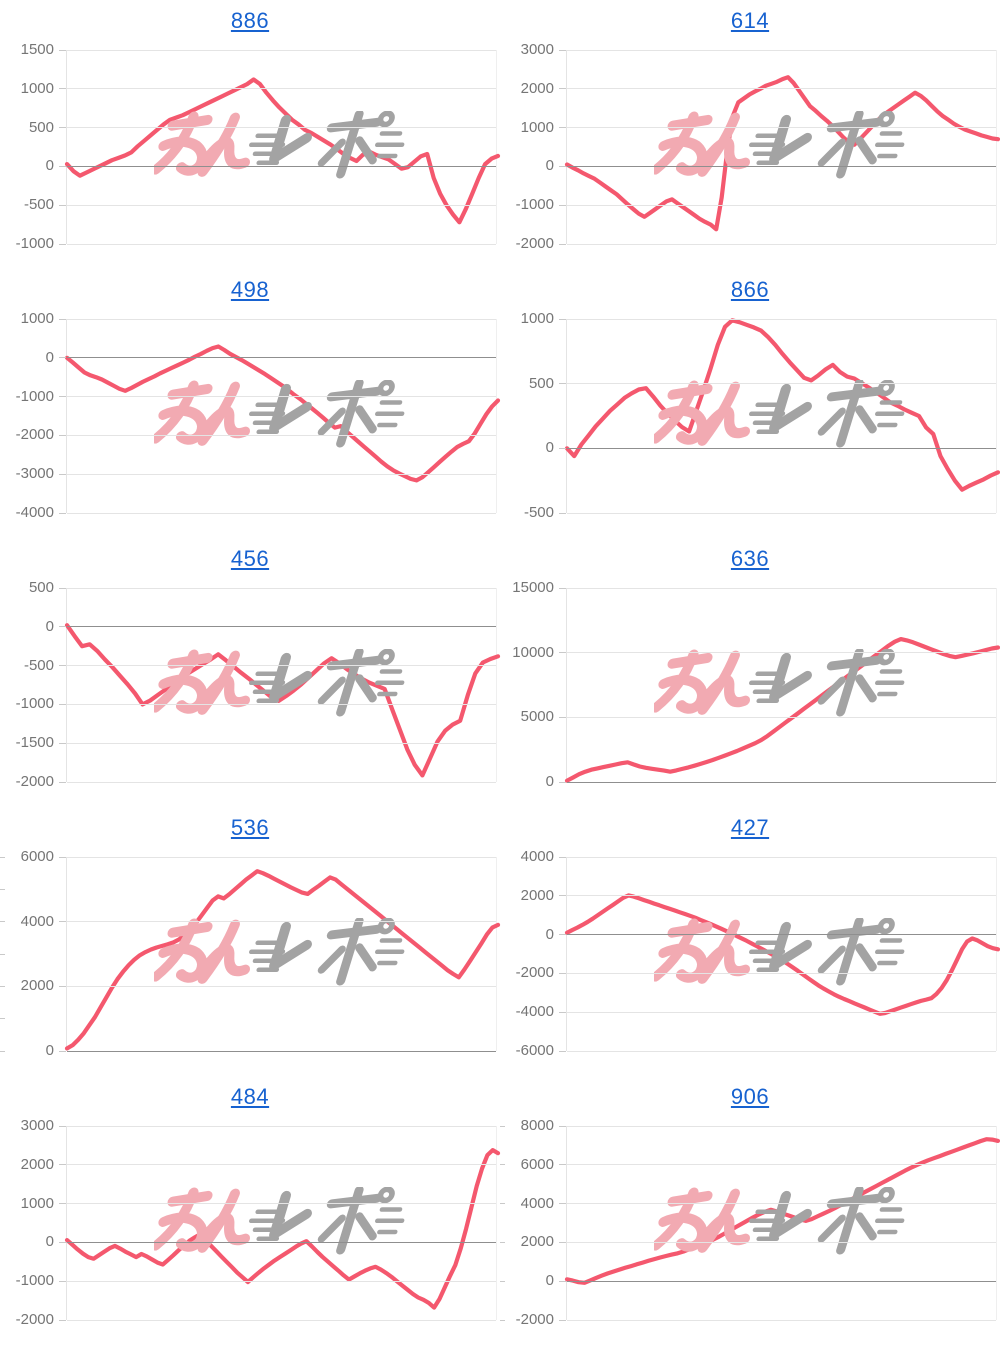 The image size is (1000, 1346). Describe the element at coordinates (250, 20) in the screenshot. I see `chart-title-link: 886` at that location.